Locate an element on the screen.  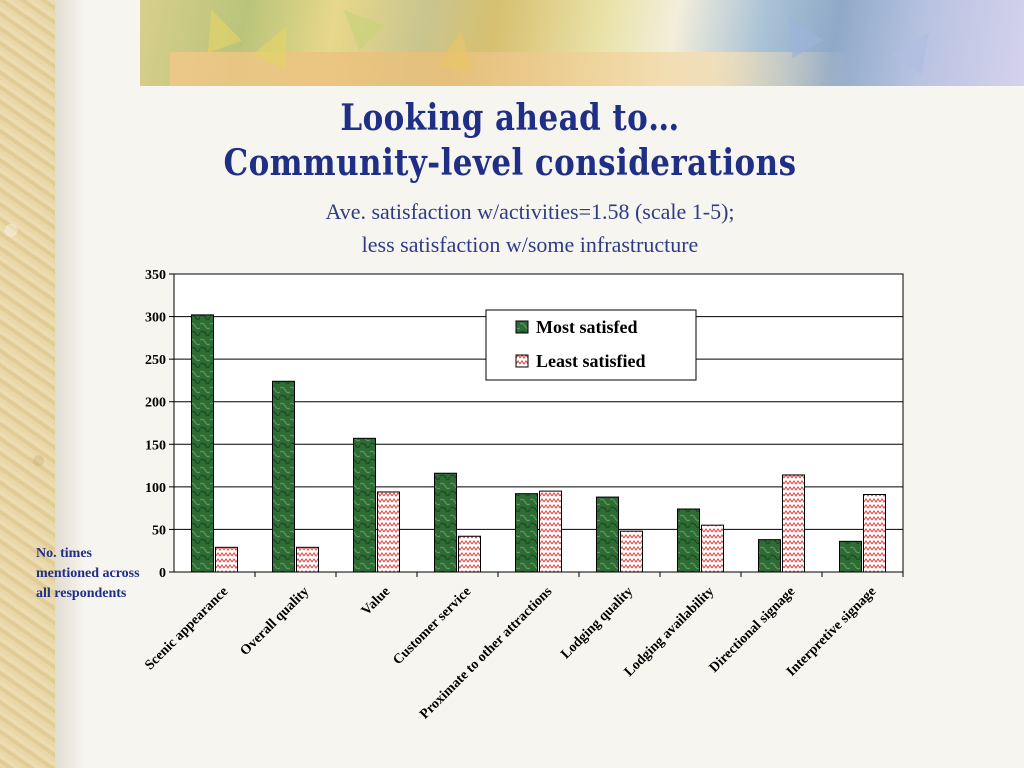
y-tick-label: 200 is located at coordinates (155, 403).